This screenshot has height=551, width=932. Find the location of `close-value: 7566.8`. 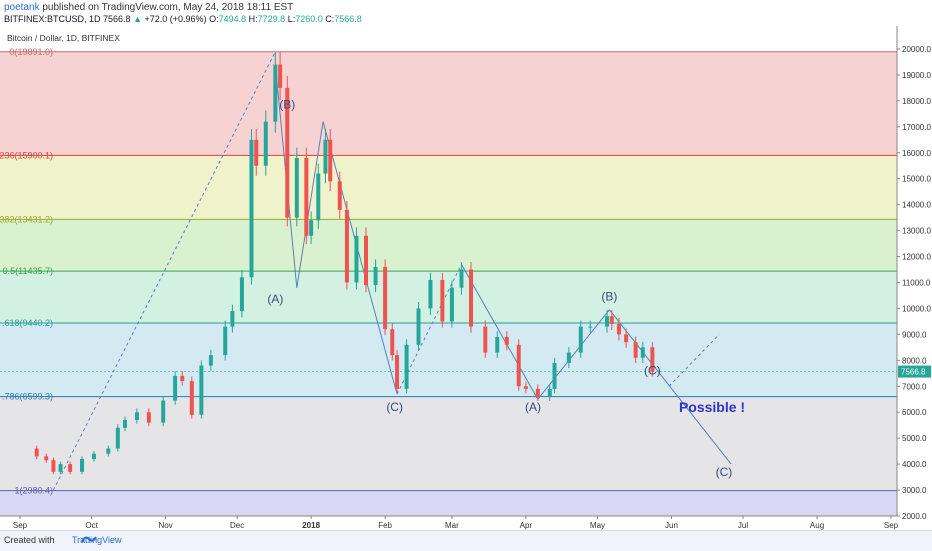

close-value: 7566.8 is located at coordinates (348, 19).